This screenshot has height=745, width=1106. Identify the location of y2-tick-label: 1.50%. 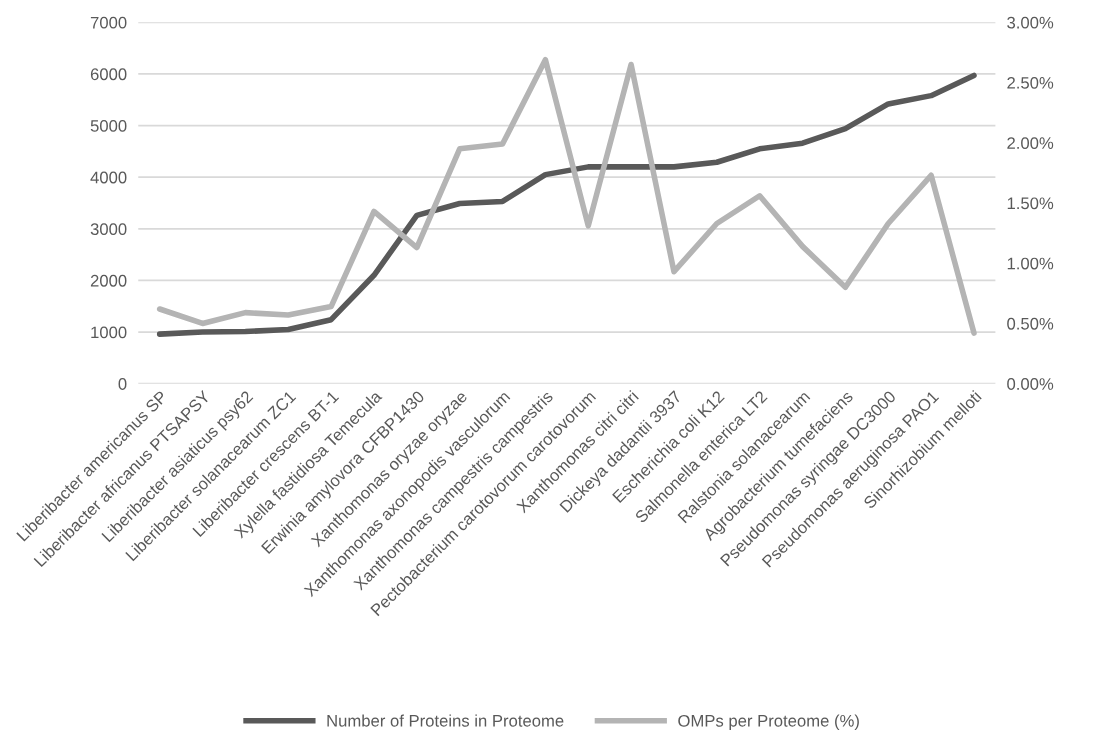
(1030, 203).